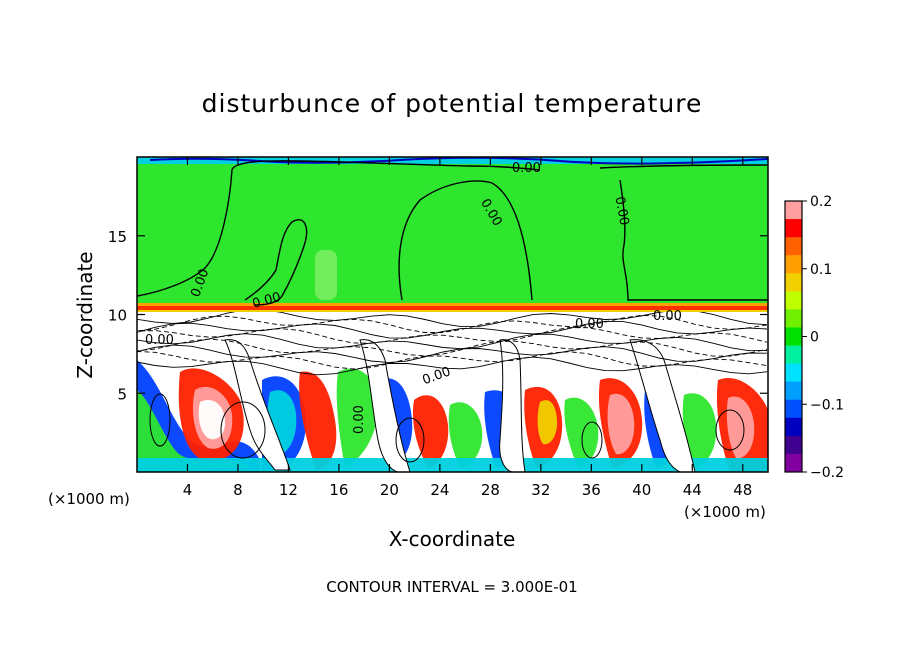 This screenshot has width=904, height=654. What do you see at coordinates (452, 103) in the screenshot?
I see `chart-title: disturbunce of potential temperature` at bounding box center [452, 103].